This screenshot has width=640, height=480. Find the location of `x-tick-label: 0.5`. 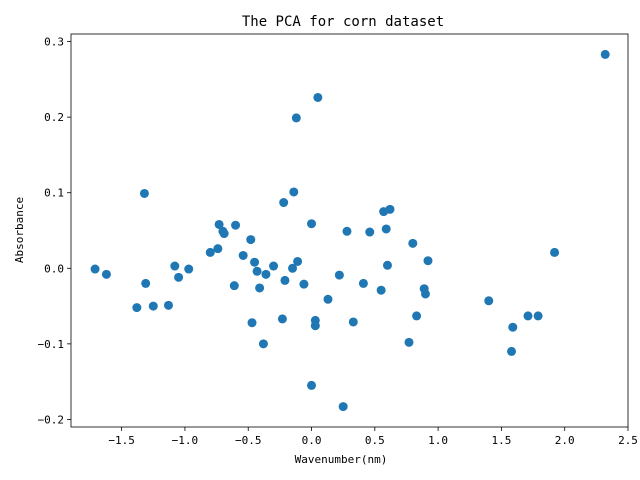

x-tick-label: 0.5 is located at coordinates (375, 440).